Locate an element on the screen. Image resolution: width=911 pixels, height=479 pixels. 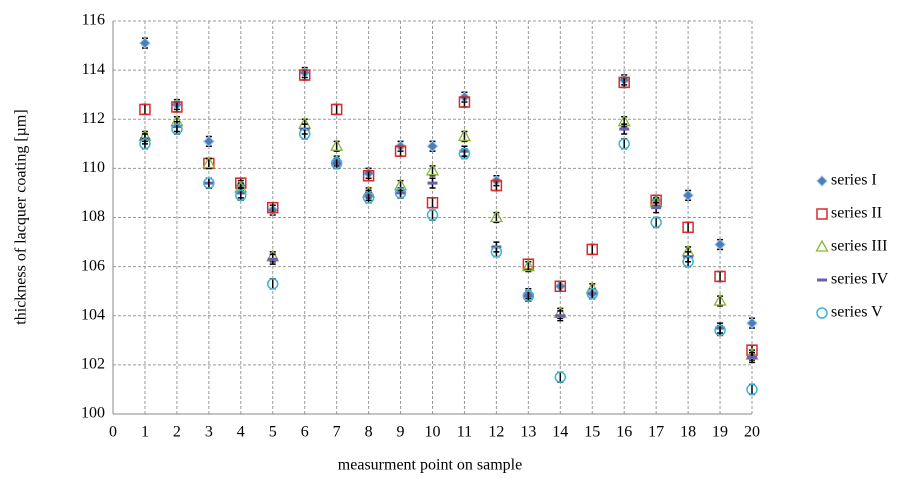
legend-label: series III is located at coordinates (859, 246).